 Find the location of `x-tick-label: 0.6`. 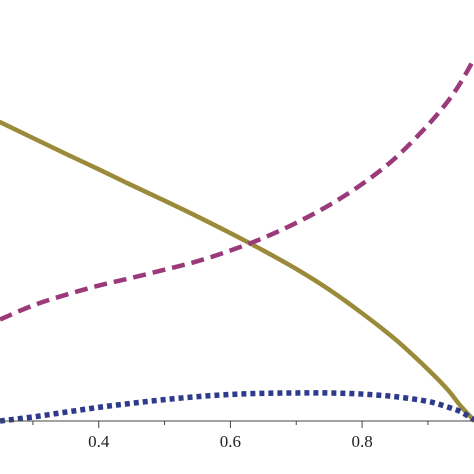

x-tick-label: 0.6 is located at coordinates (230, 441).